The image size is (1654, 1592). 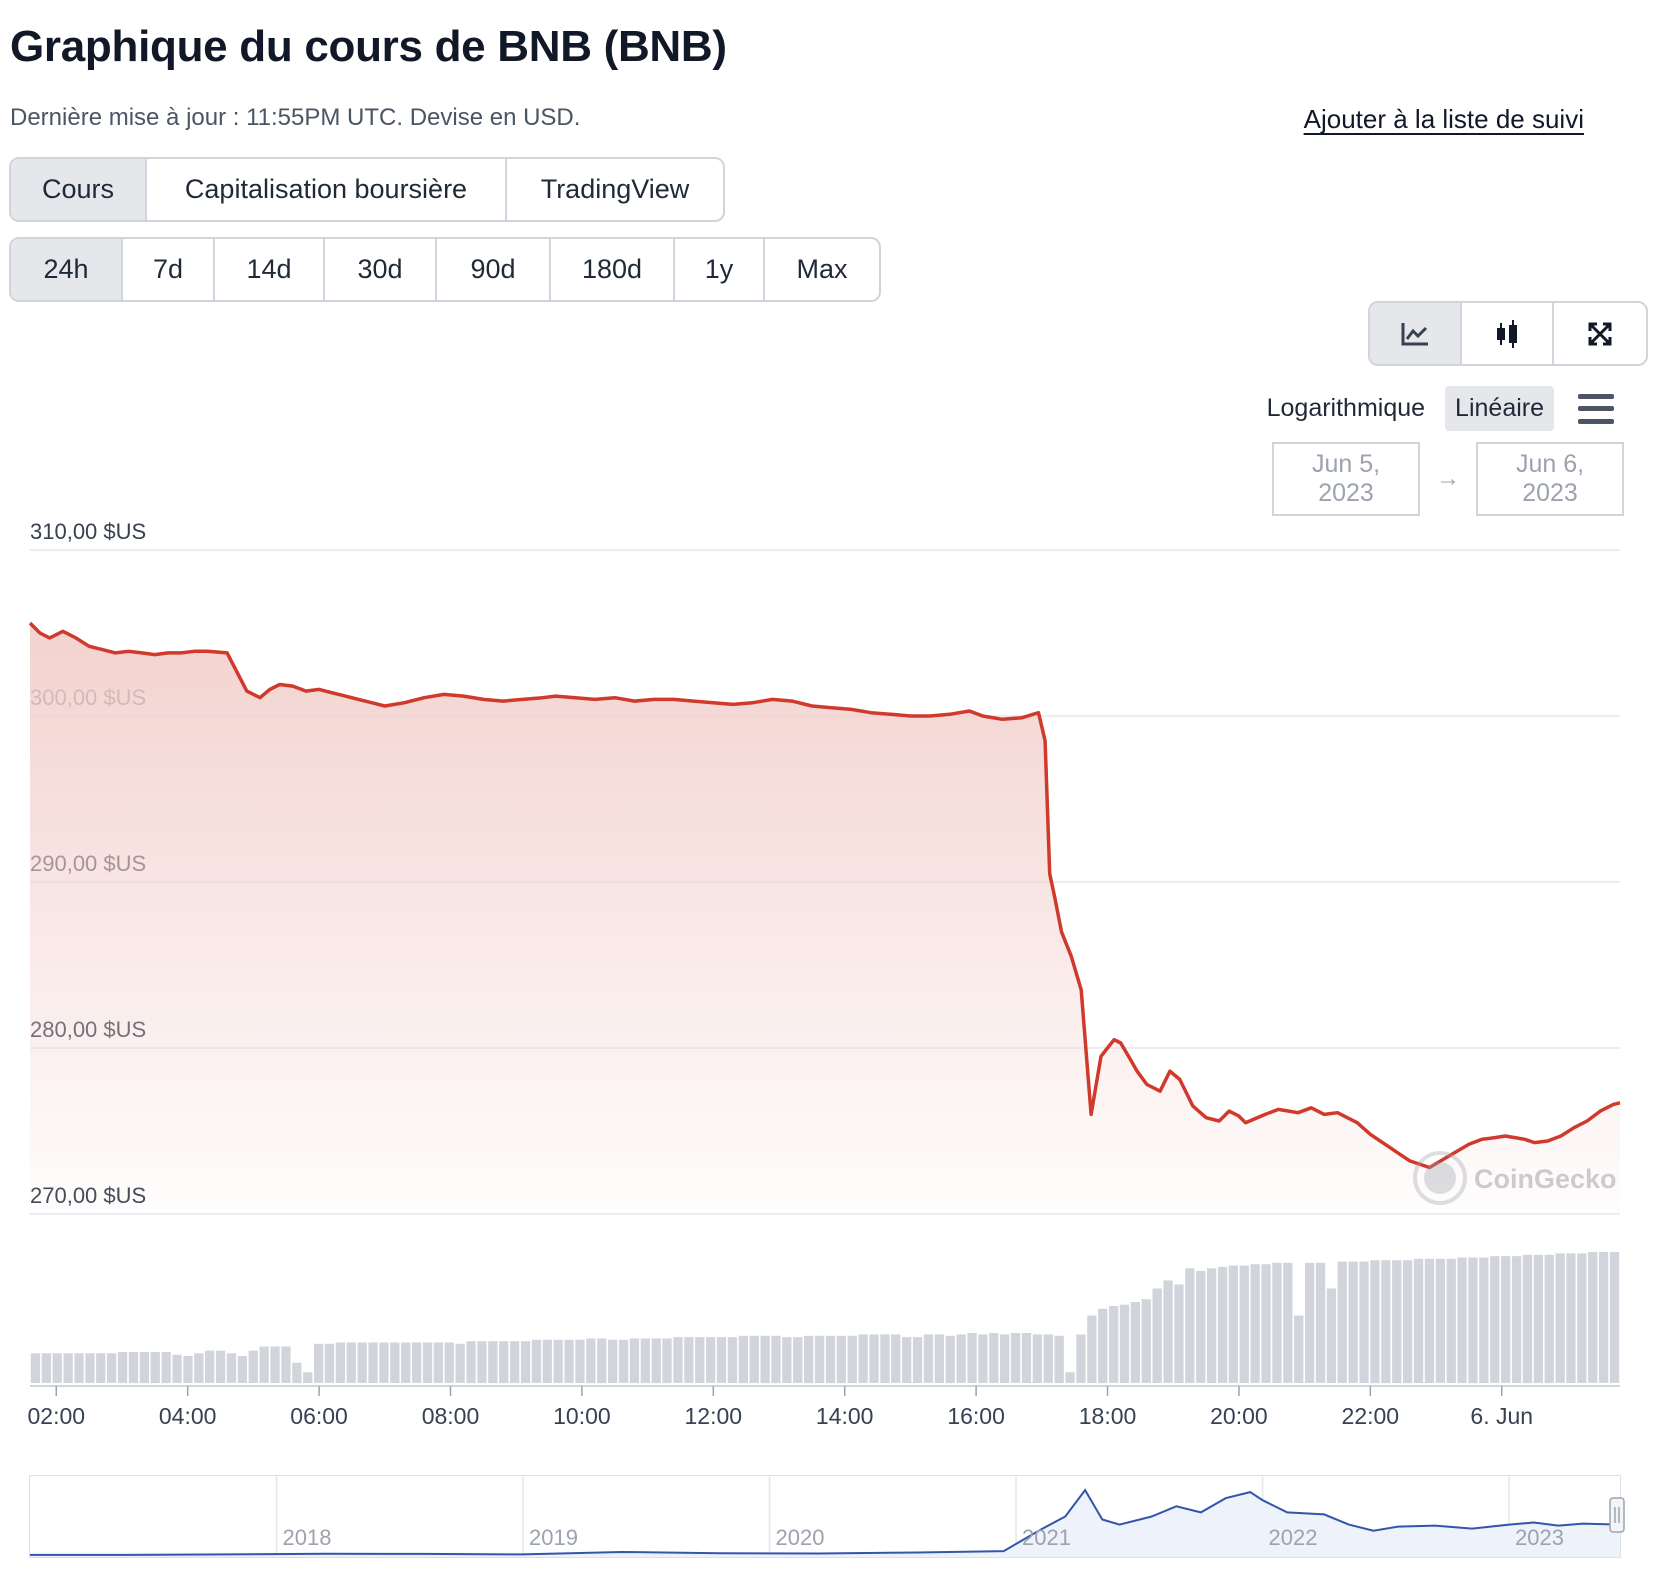 What do you see at coordinates (327, 189) in the screenshot?
I see `tab-market-cap: Capitalisation boursière` at bounding box center [327, 189].